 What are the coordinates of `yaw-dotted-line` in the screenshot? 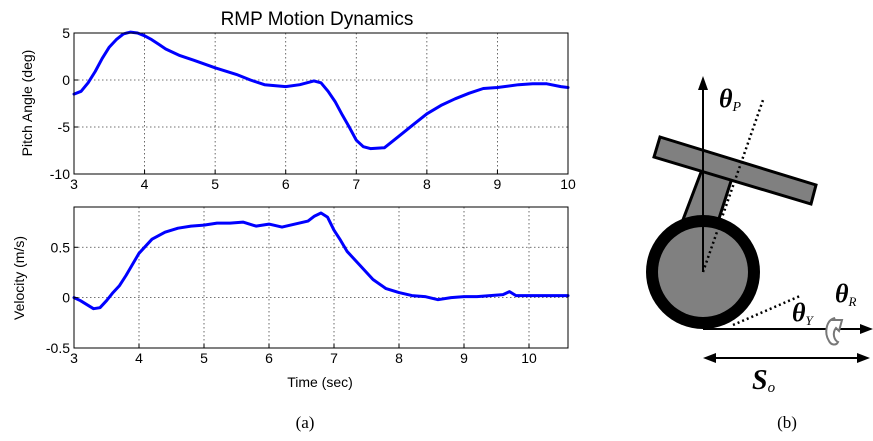 It's located at (766, 310).